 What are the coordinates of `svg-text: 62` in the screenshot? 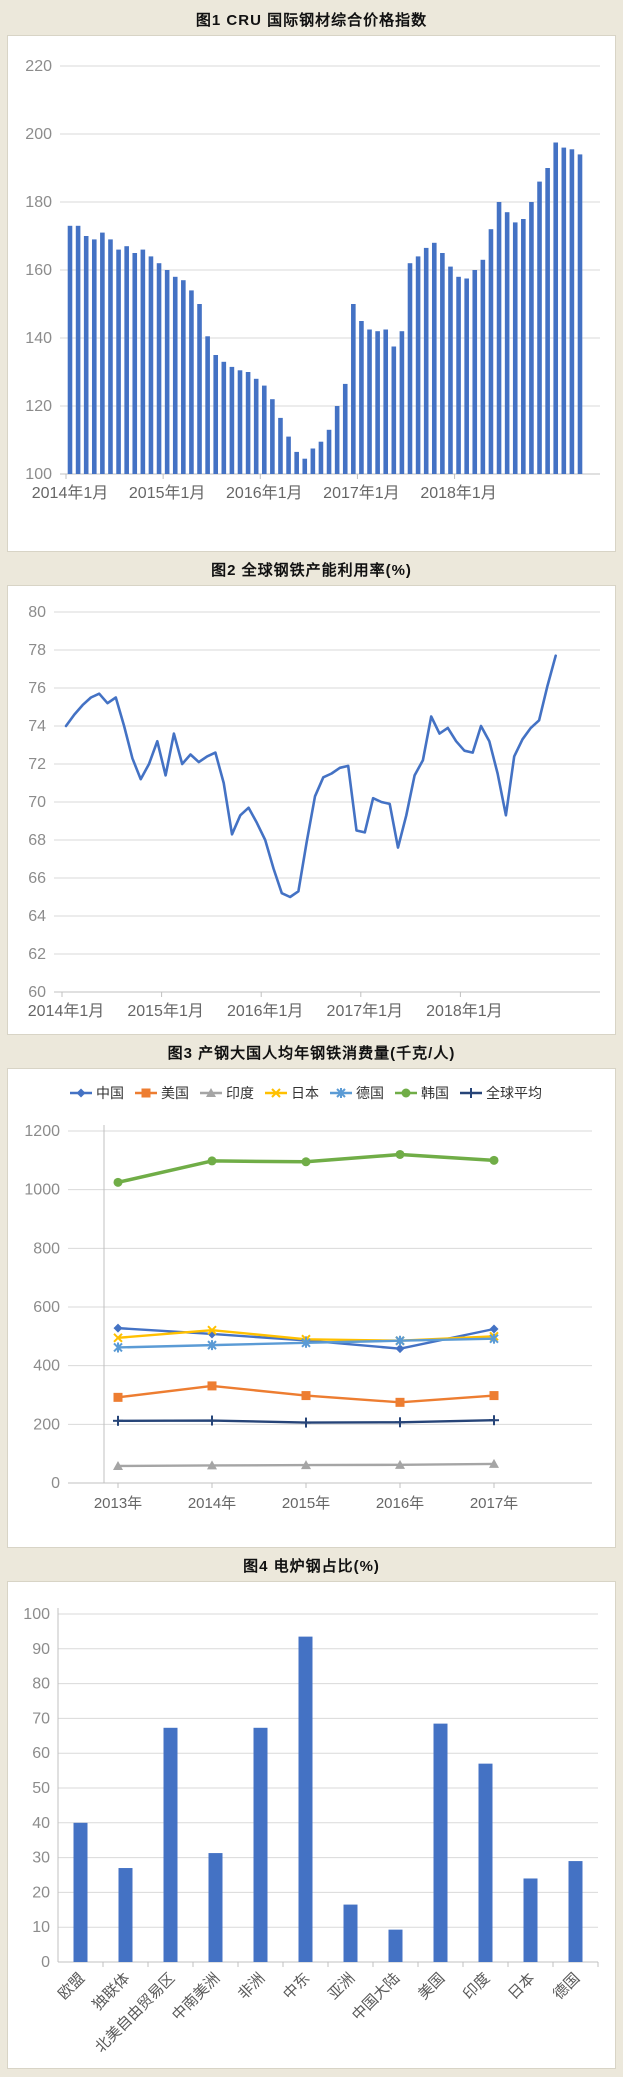 It's located at (37, 954).